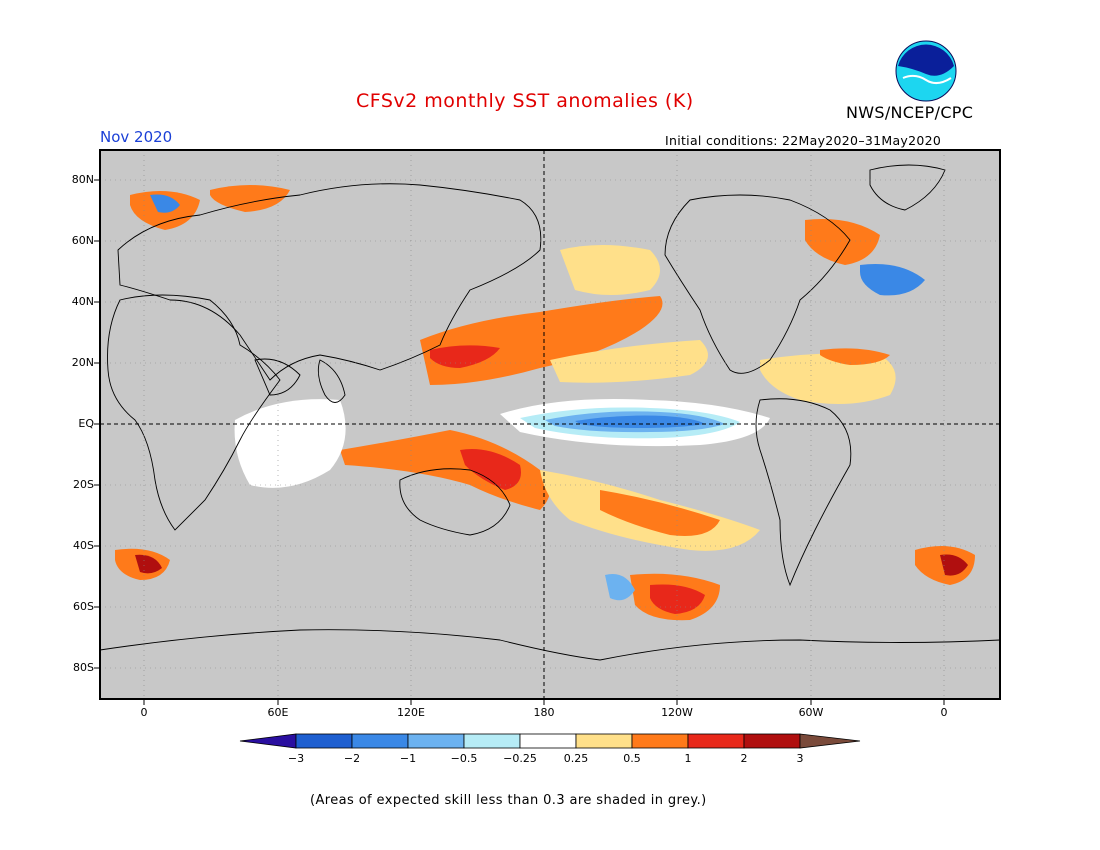 The height and width of the screenshot is (850, 1100). What do you see at coordinates (620, 587) in the screenshot?
I see `anomaly-mid-blue` at bounding box center [620, 587].